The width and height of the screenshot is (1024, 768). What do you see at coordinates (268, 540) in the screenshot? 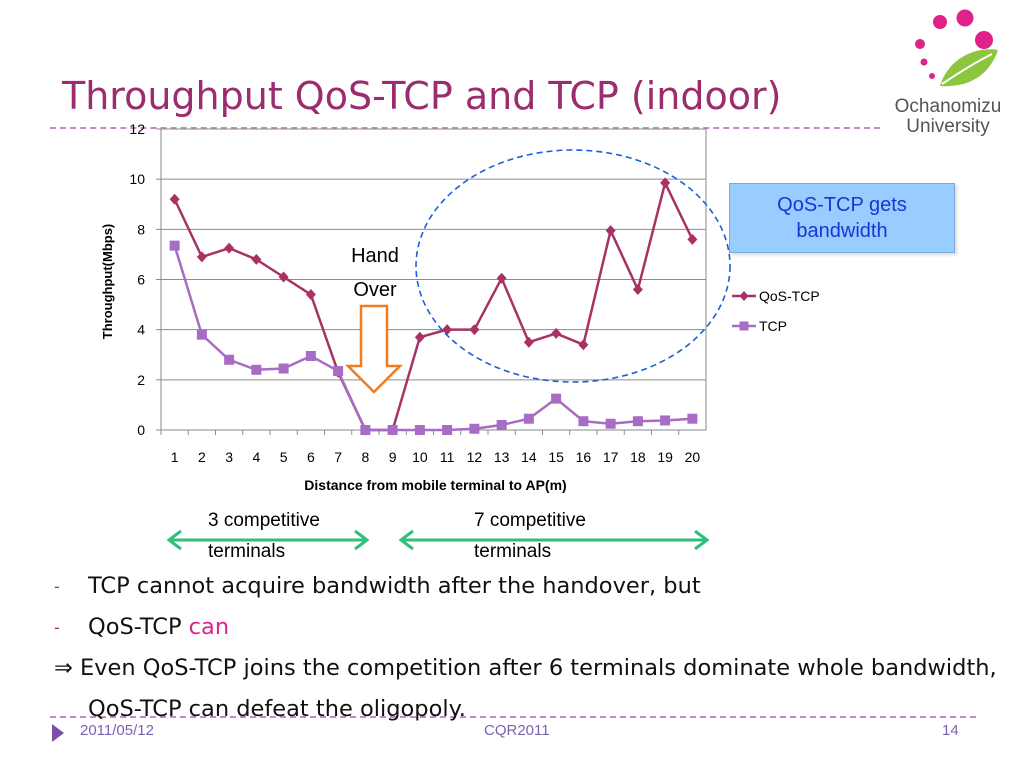
I see `range-arrow-left` at bounding box center [268, 540].